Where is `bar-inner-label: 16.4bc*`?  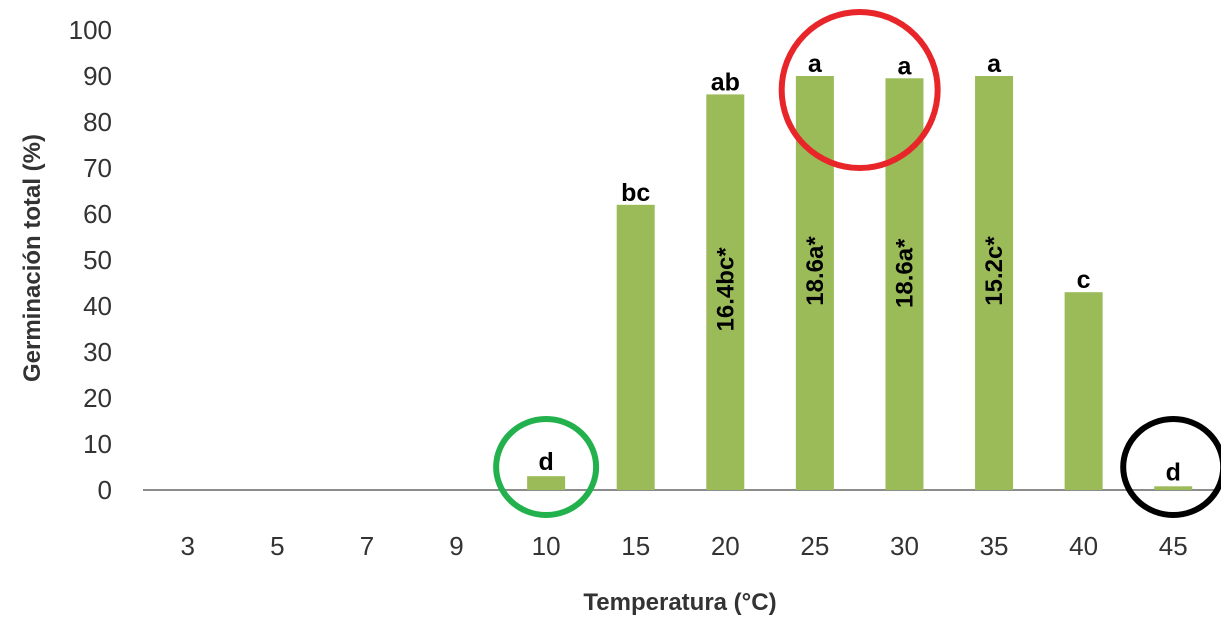 bar-inner-label: 16.4bc* is located at coordinates (725, 289).